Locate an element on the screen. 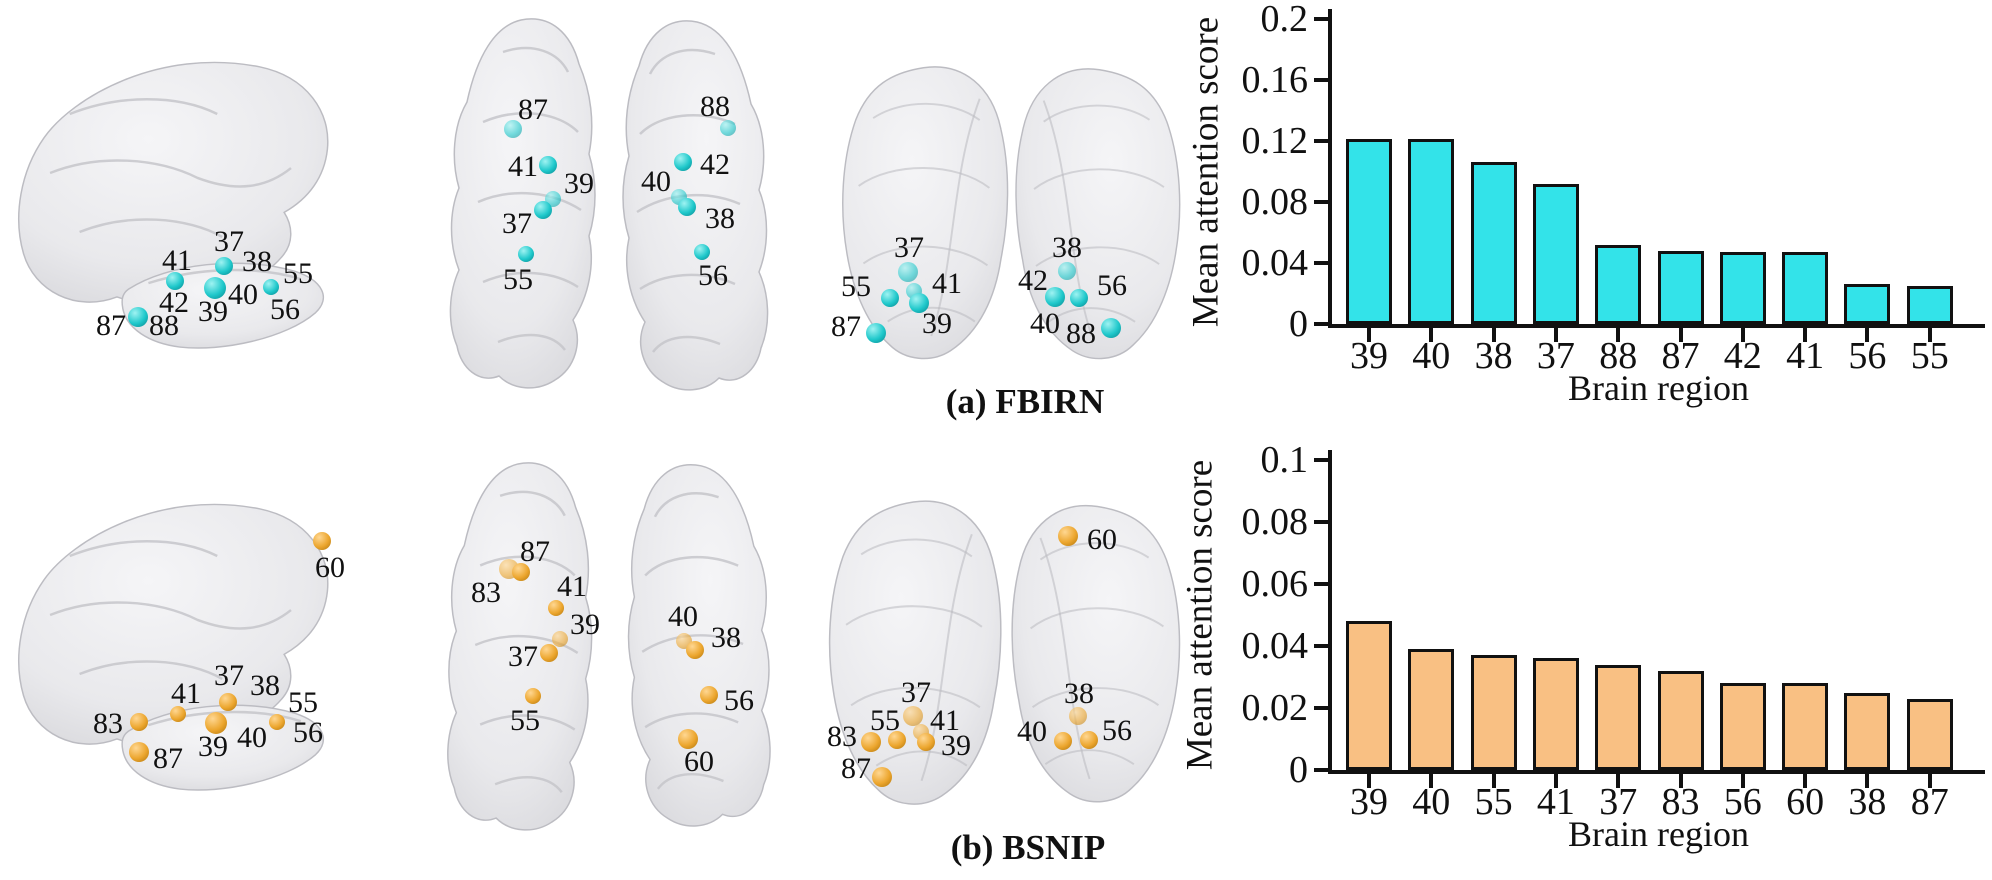  x-tick-label: 88 is located at coordinates (1618, 356).